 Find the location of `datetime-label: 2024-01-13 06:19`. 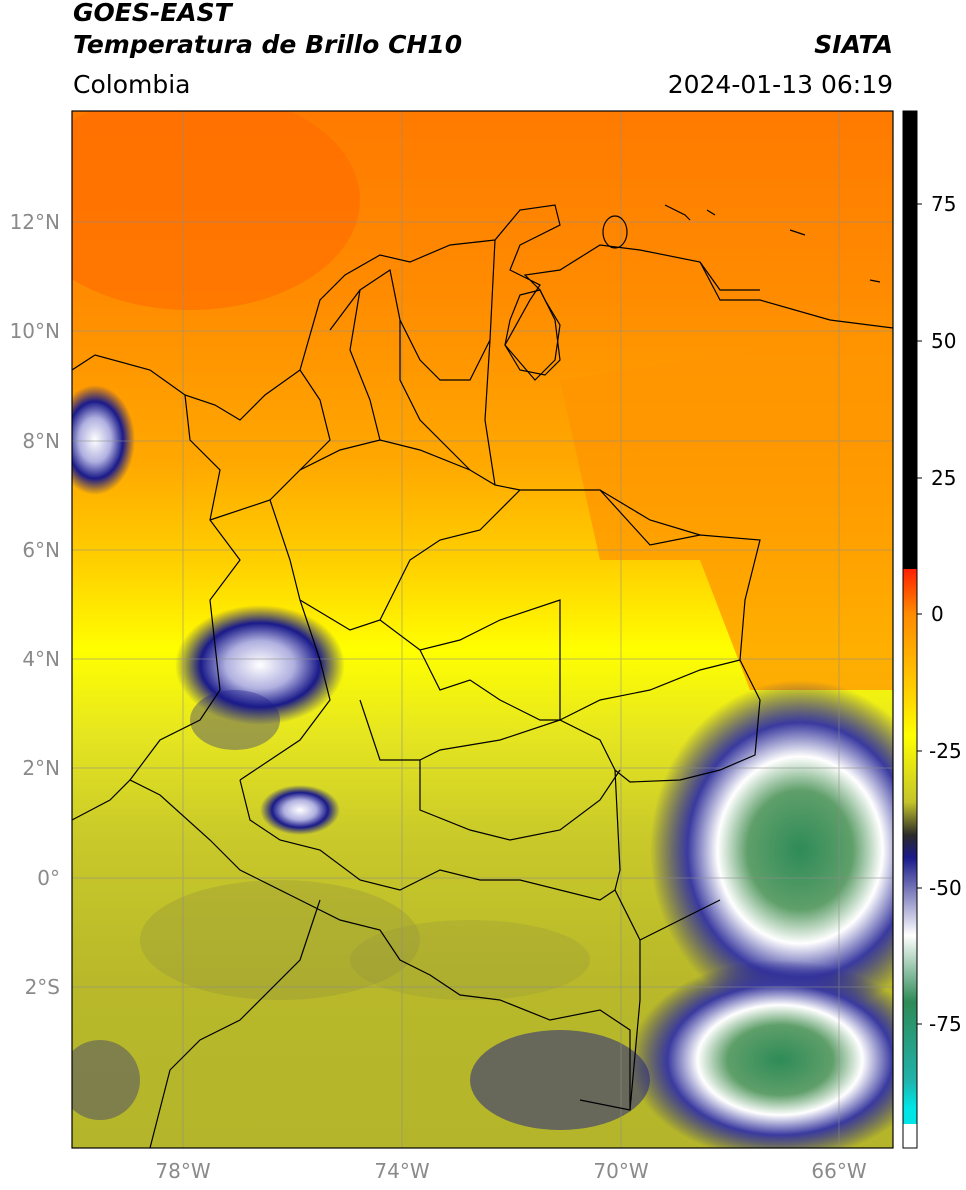

datetime-label: 2024-01-13 06:19 is located at coordinates (780, 84).